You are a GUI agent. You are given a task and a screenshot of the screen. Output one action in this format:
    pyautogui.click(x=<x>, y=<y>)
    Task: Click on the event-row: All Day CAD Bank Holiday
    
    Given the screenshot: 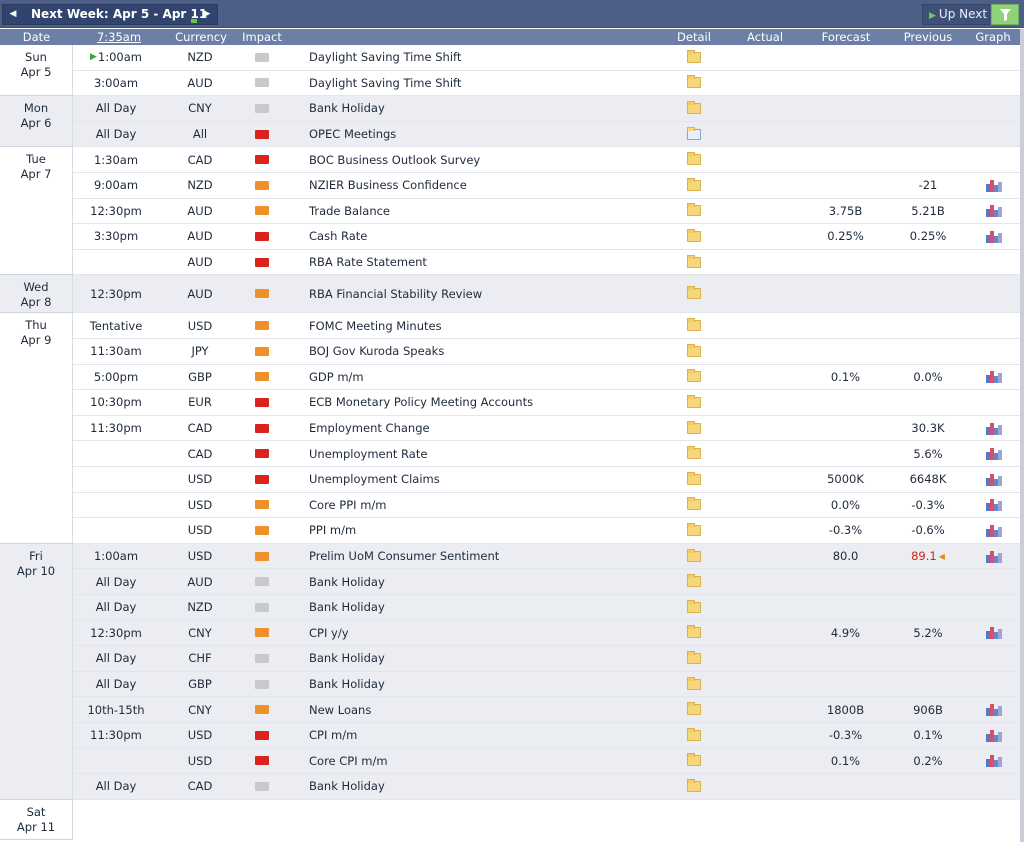 What is the action you would take?
    pyautogui.click(x=546, y=787)
    